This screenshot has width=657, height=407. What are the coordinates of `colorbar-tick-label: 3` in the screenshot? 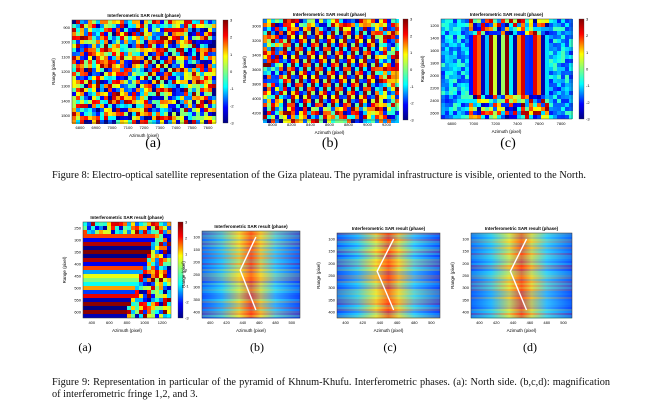 It's located at (231, 20).